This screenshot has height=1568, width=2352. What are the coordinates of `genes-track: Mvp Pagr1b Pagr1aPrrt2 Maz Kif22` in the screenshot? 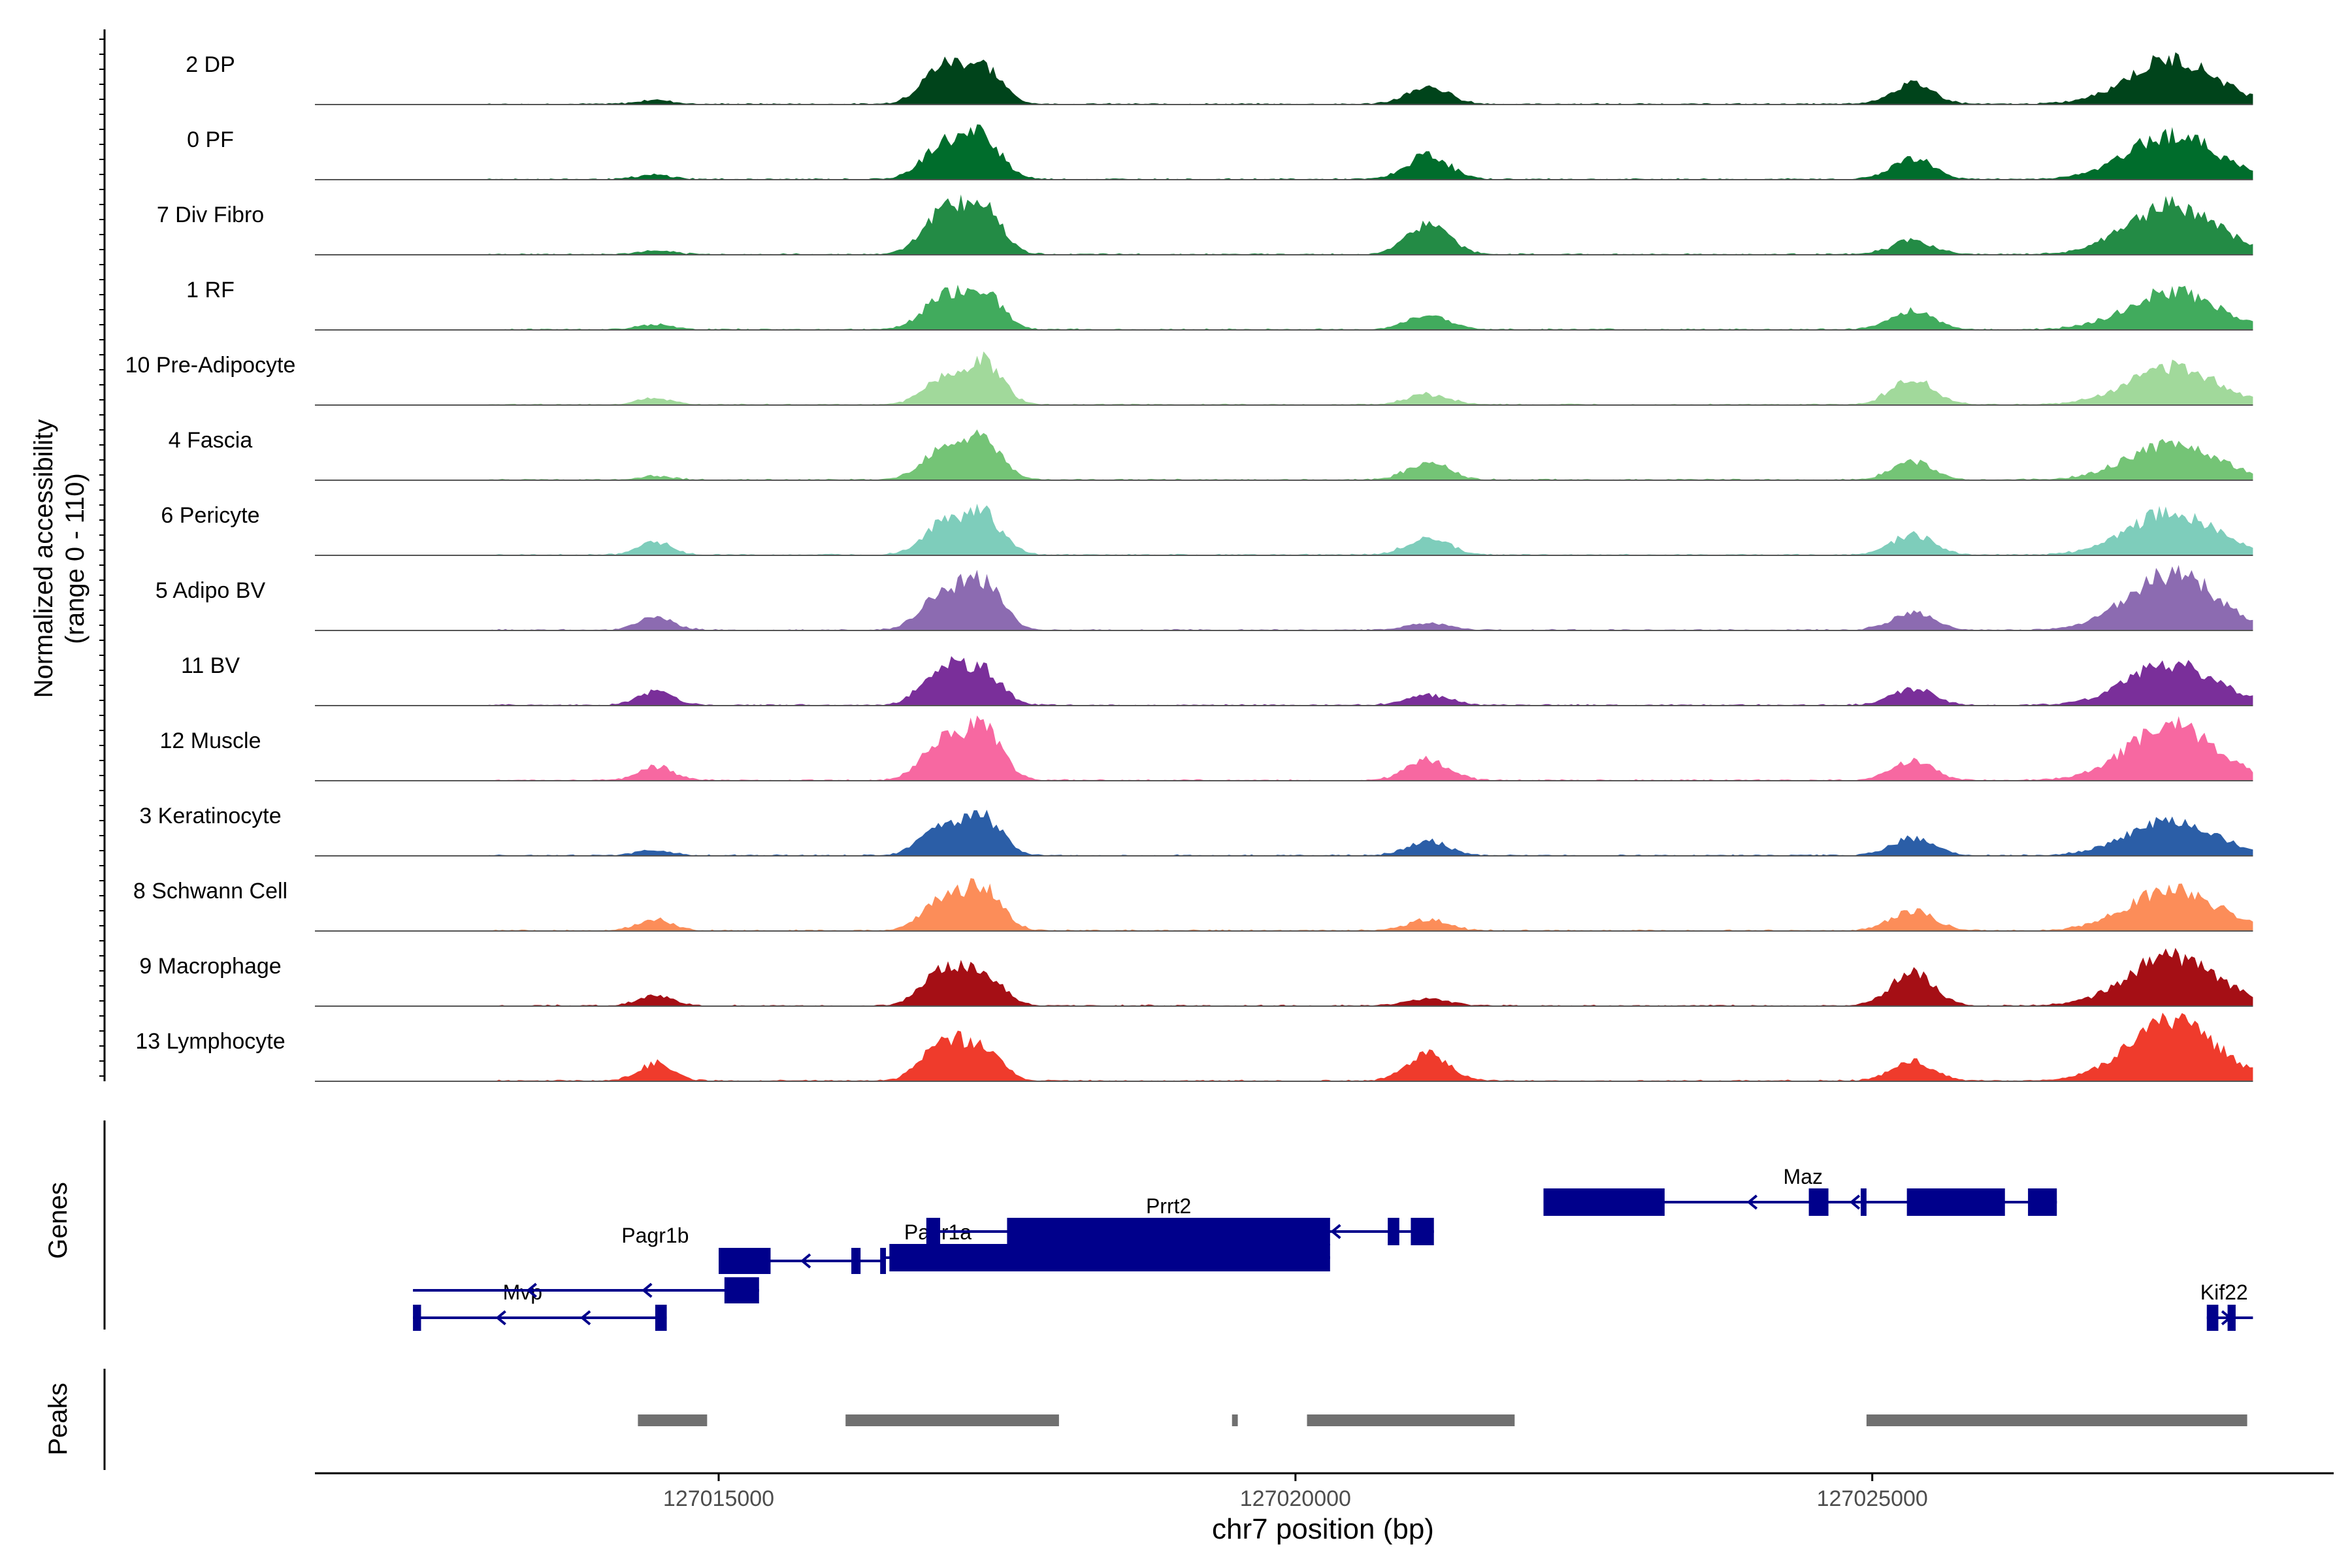 It's located at (1333, 1248).